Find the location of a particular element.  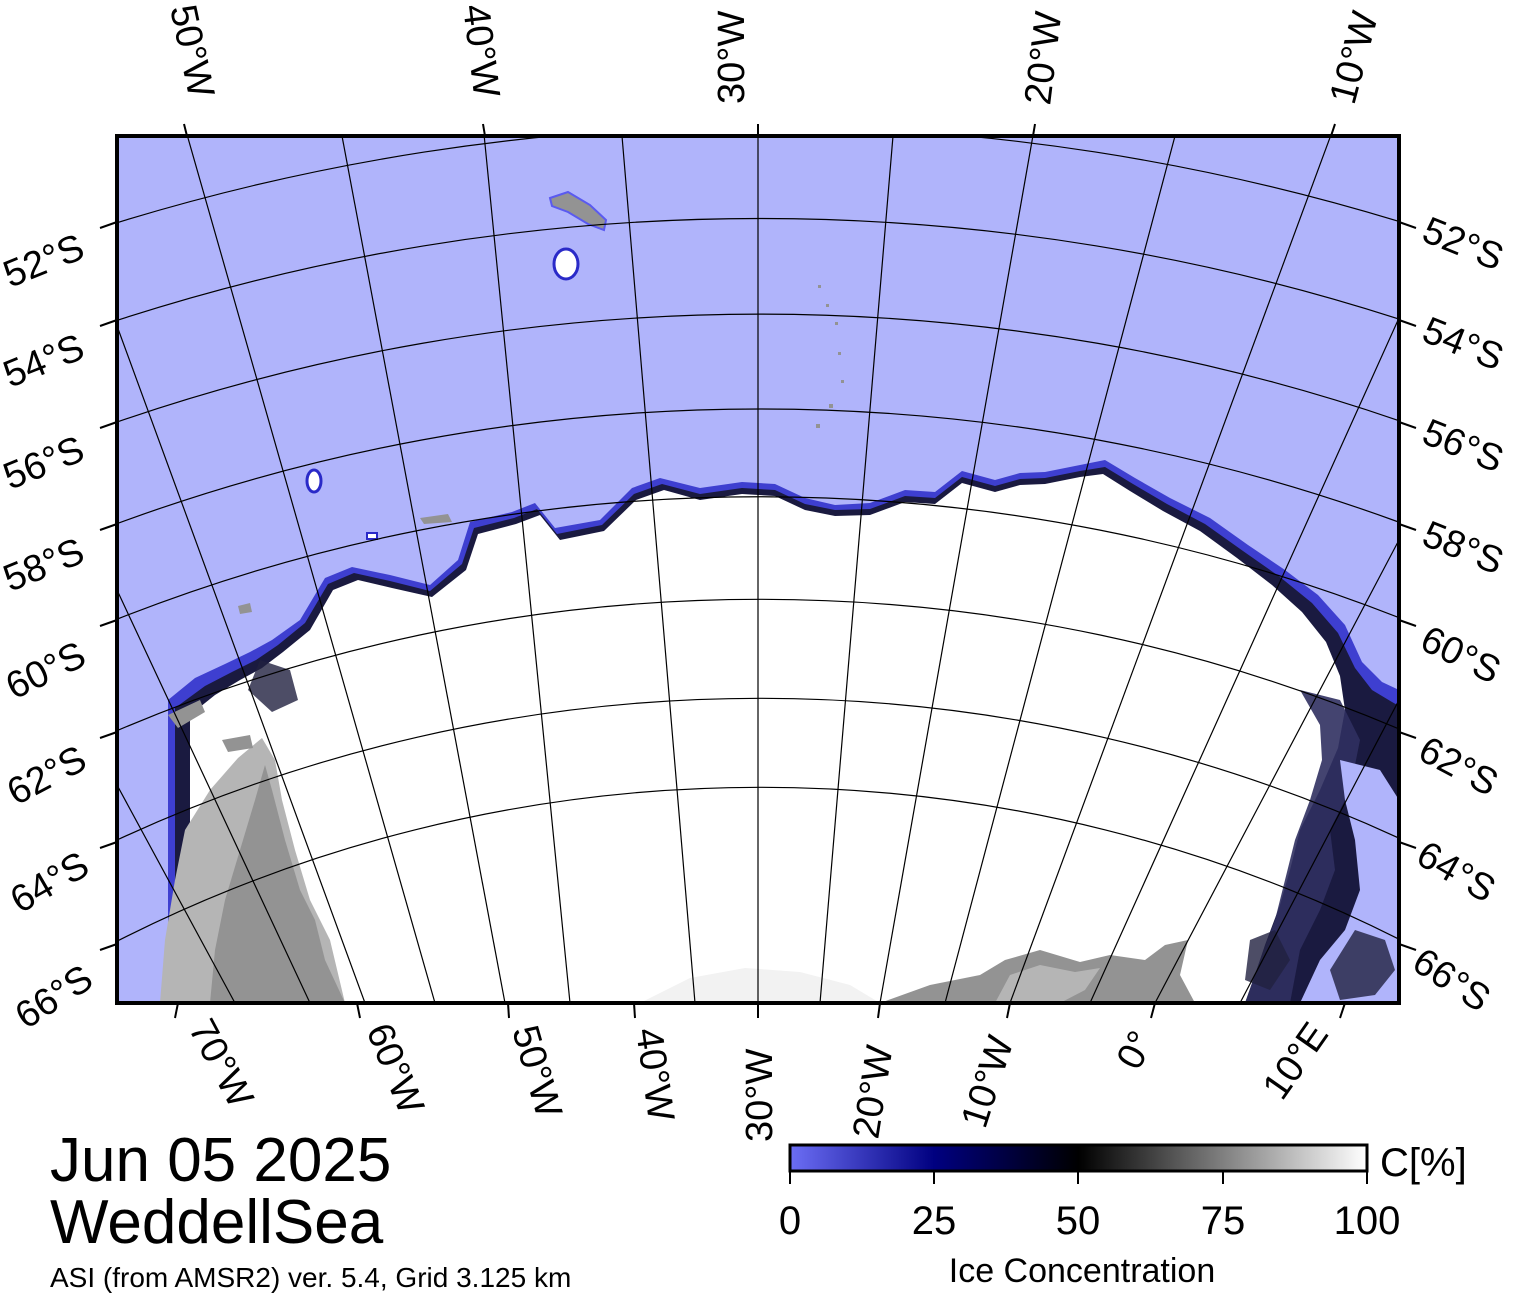

lon-label-bottom: 10°W is located at coordinates (988, 1082).